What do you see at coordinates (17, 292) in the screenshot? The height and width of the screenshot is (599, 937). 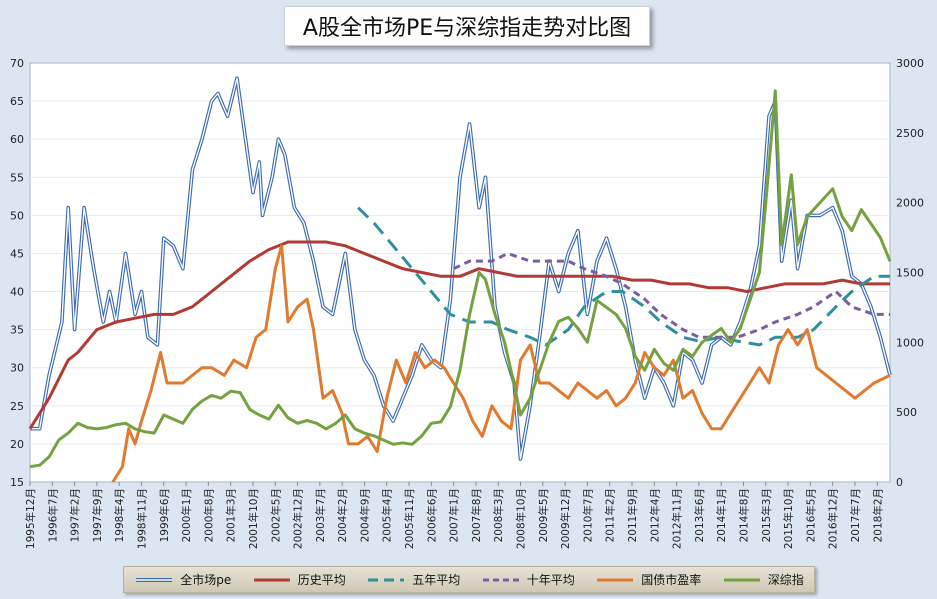 I see `y-left-tick-label: 40` at bounding box center [17, 292].